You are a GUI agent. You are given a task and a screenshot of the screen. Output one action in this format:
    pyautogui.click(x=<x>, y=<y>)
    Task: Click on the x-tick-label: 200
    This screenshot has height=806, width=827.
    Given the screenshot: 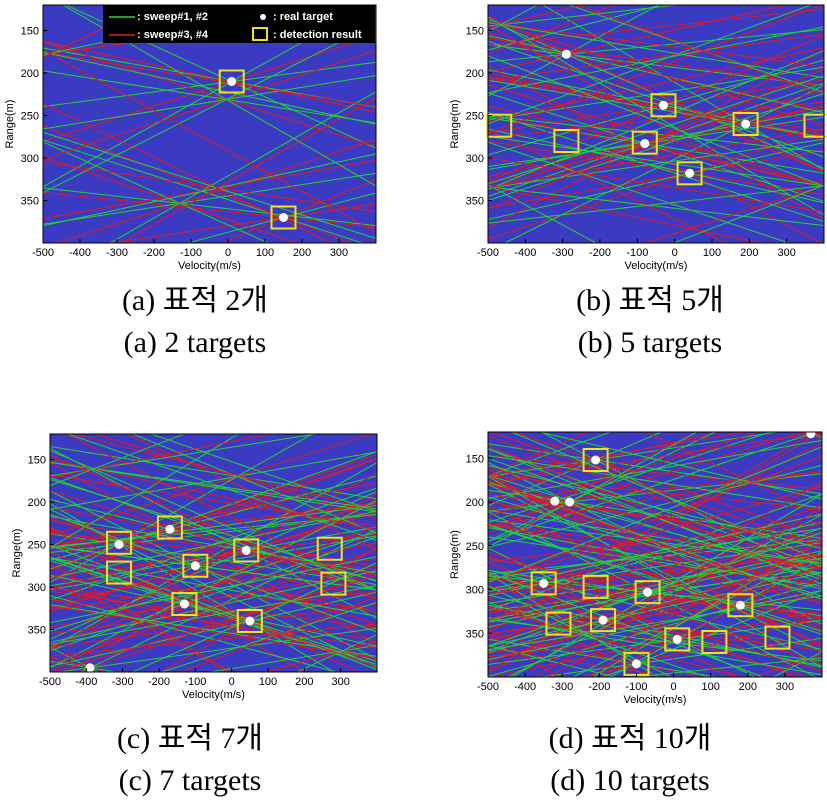 What is the action you would take?
    pyautogui.click(x=304, y=682)
    